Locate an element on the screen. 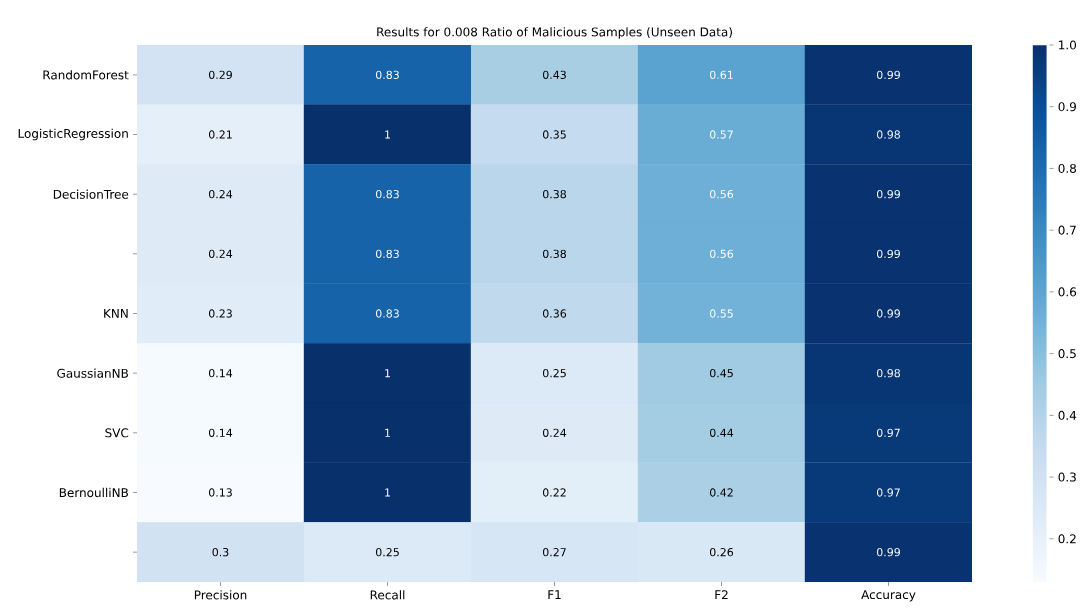 This screenshot has height=612, width=1081. data-label: 0.3 is located at coordinates (220, 552).